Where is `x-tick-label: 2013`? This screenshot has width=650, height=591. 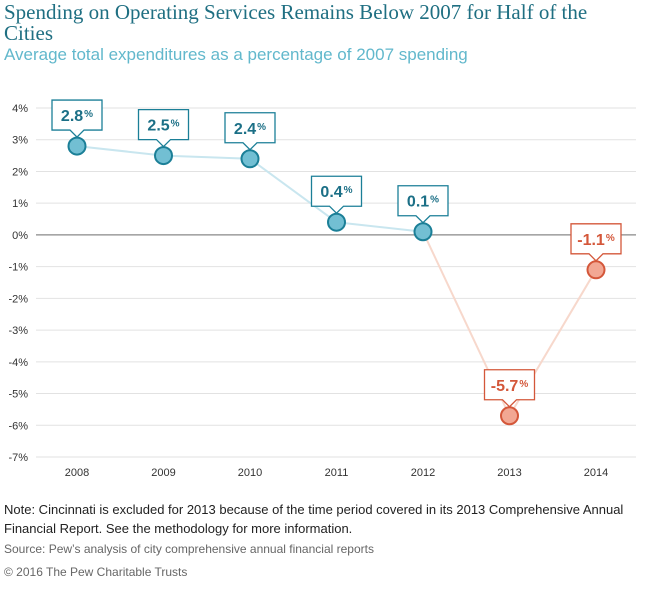 x-tick-label: 2013 is located at coordinates (509, 473).